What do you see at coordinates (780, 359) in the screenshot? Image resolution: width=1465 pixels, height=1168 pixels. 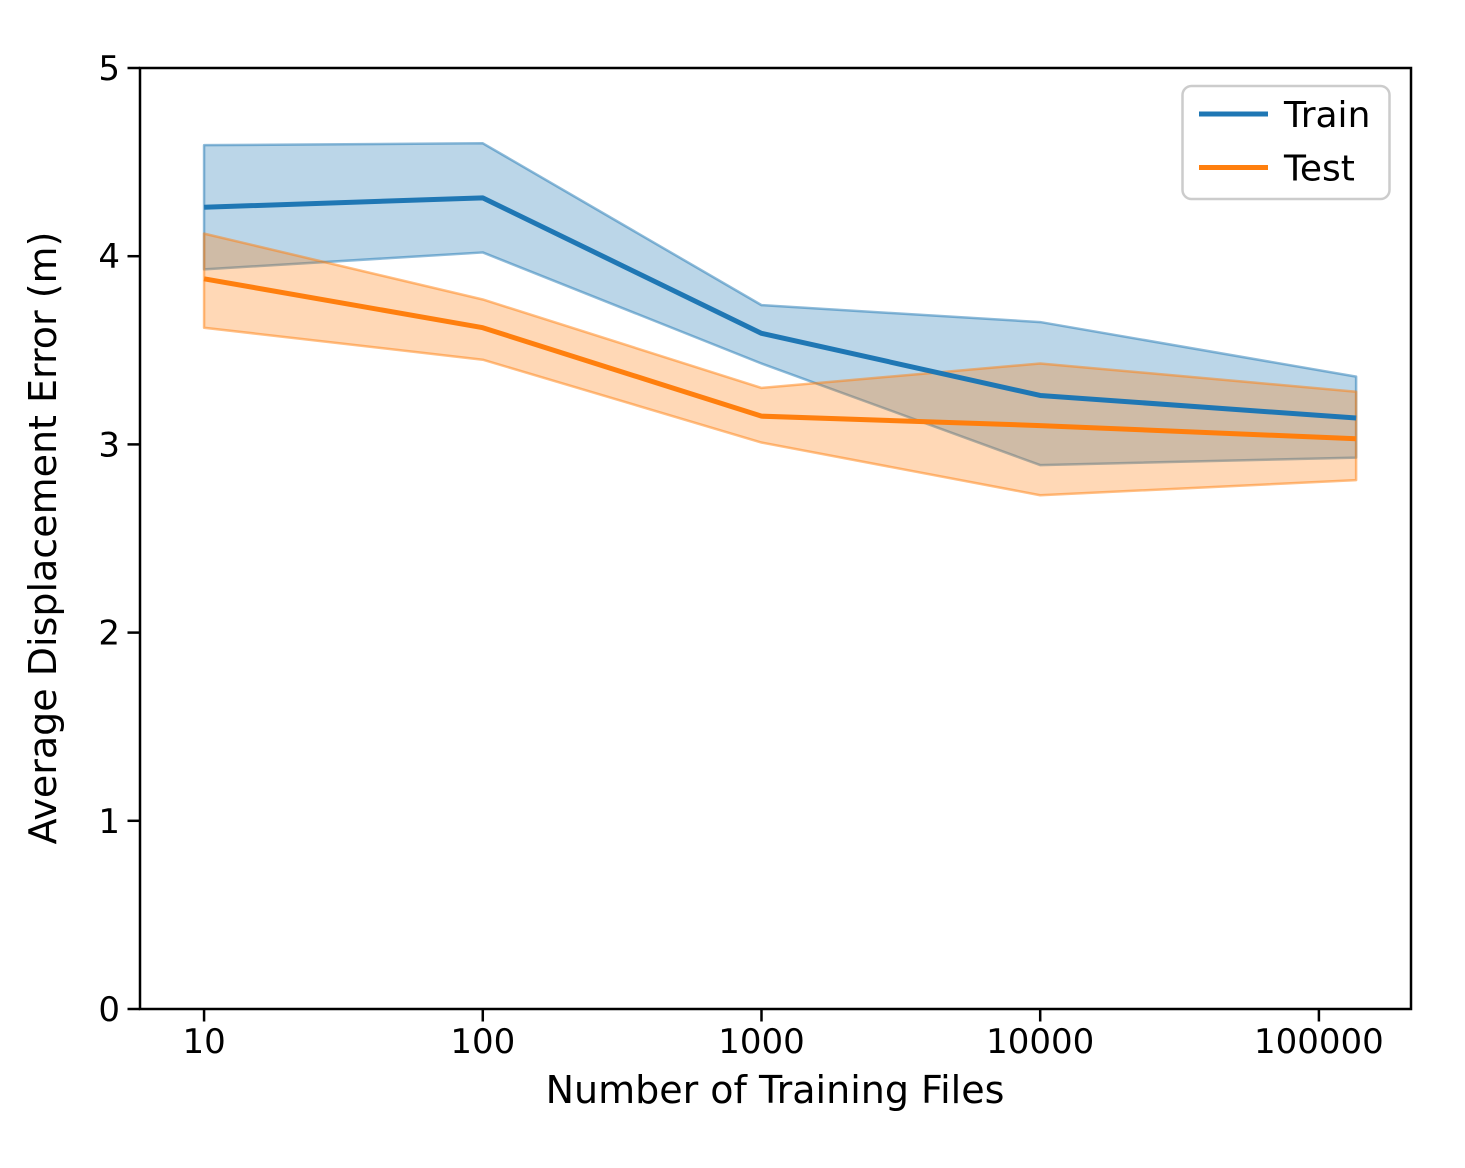 I see `test-line` at bounding box center [780, 359].